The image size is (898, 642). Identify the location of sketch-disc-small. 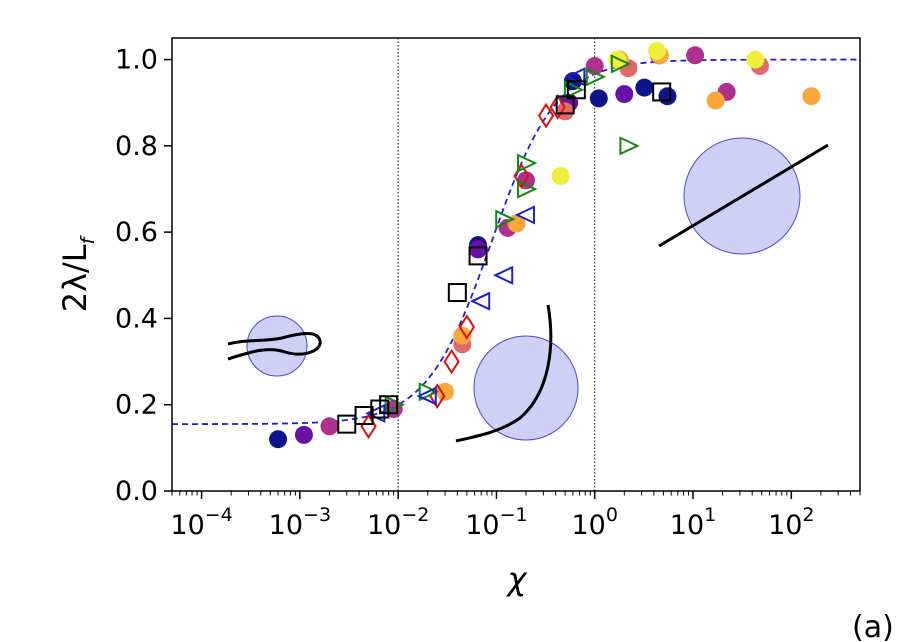
(277, 346).